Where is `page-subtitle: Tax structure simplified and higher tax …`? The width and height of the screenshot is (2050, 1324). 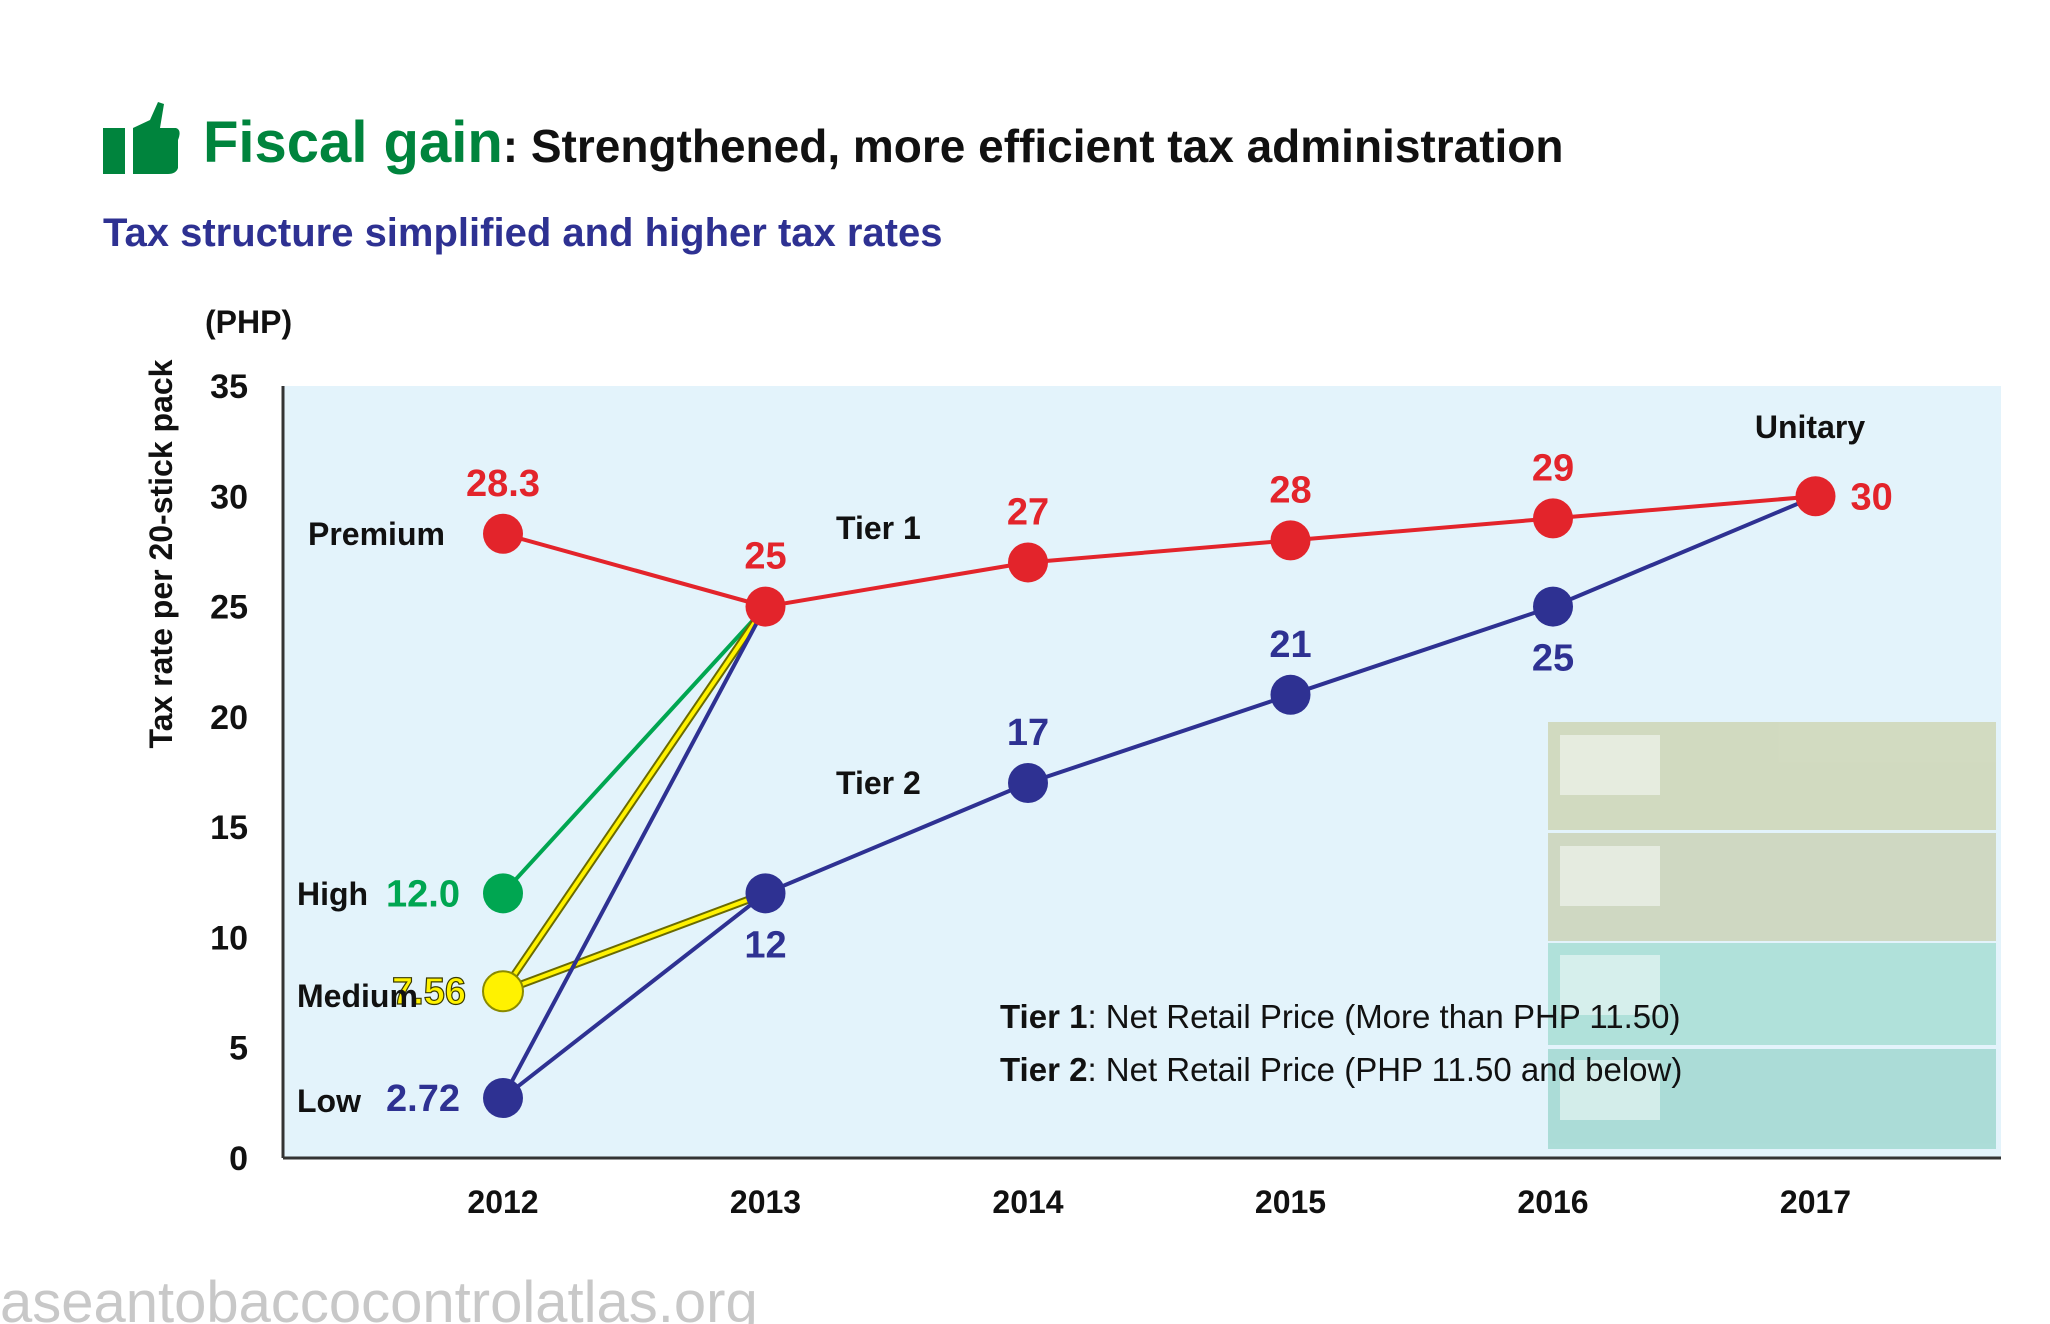
page-subtitle: Tax structure simplified and higher tax … is located at coordinates (523, 233).